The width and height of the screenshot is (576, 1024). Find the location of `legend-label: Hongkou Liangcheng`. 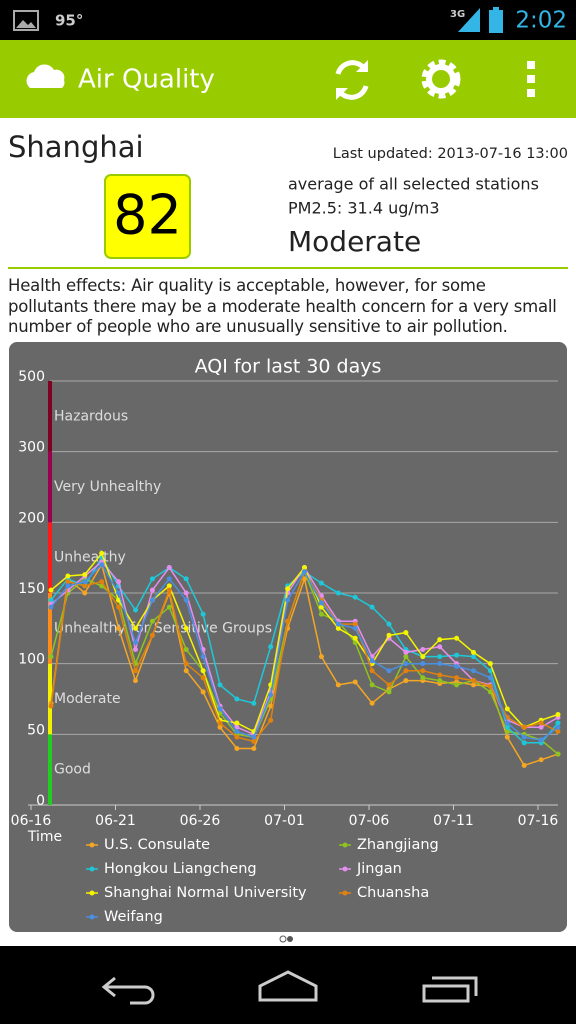

legend-label: Hongkou Liangcheng is located at coordinates (180, 869).